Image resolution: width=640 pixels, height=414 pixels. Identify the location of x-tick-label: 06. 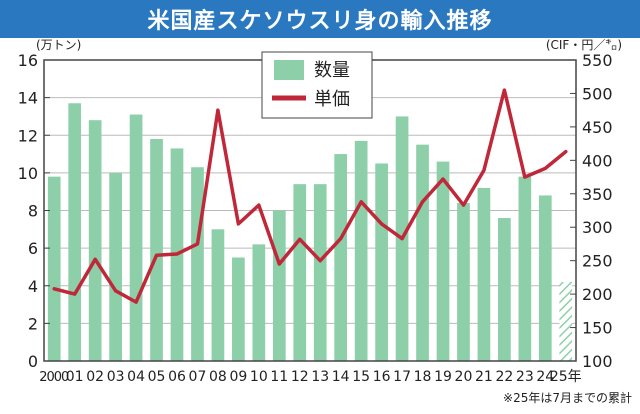
(177, 377).